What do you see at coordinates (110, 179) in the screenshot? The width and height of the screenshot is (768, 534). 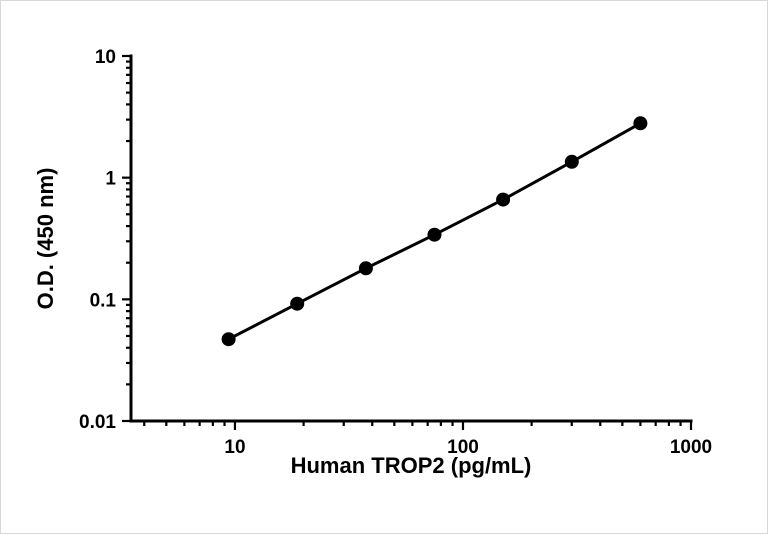 I see `y-tick-label: 1` at bounding box center [110, 179].